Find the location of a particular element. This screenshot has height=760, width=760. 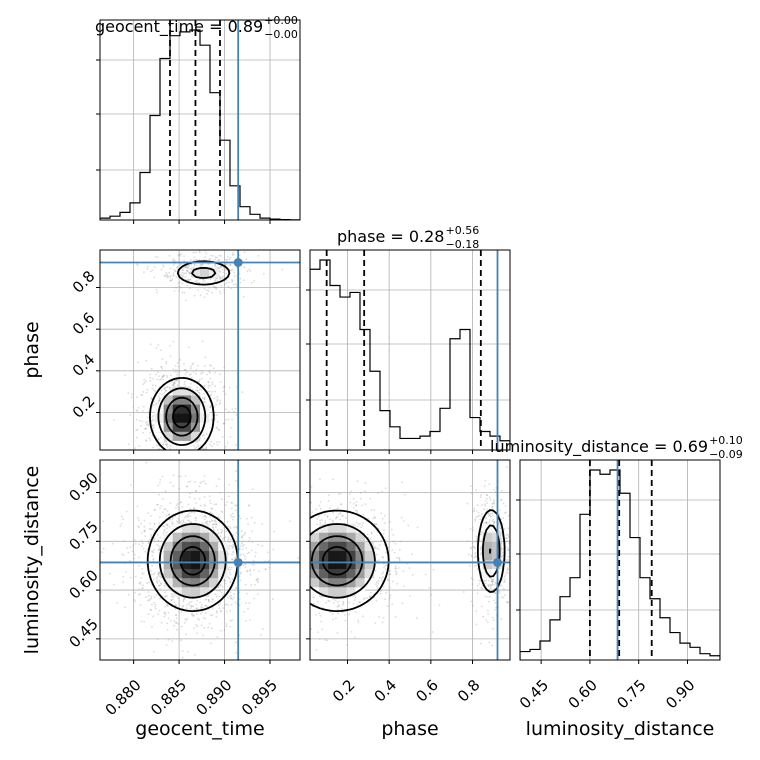

x-tick-label: 0.890 is located at coordinates (214, 697).